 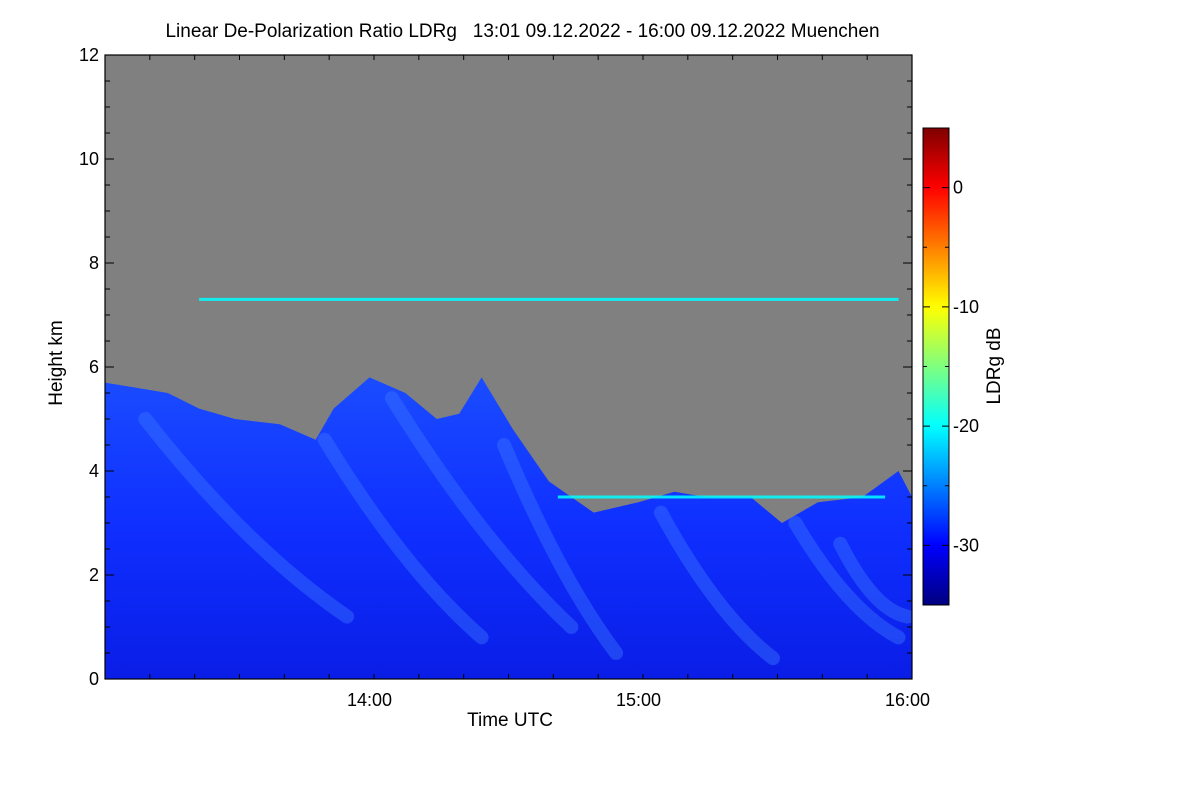 What do you see at coordinates (951, 366) in the screenshot?
I see `colorbar-axis: 0 -10 -20 -30` at bounding box center [951, 366].